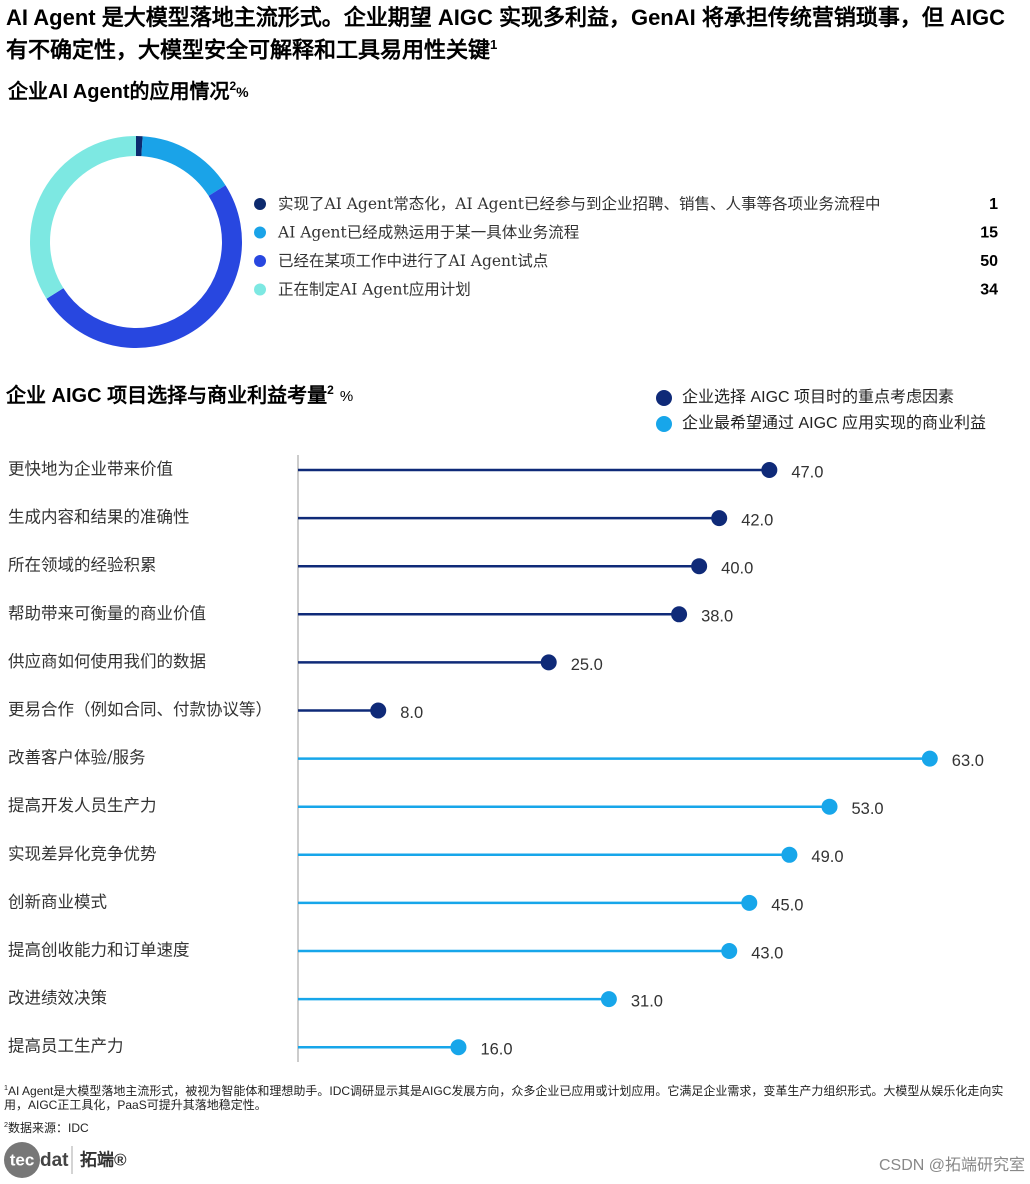  I want to click on legend-value: 1, so click(993, 204).